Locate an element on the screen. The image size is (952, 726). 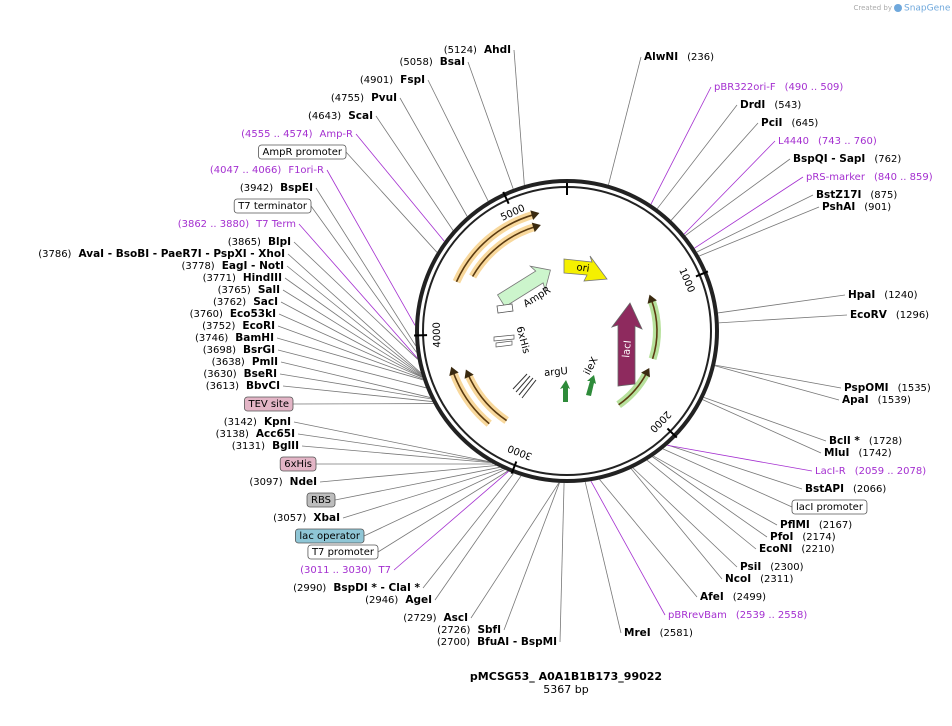
feature-box-label: T7 promoter is located at coordinates (343, 552).